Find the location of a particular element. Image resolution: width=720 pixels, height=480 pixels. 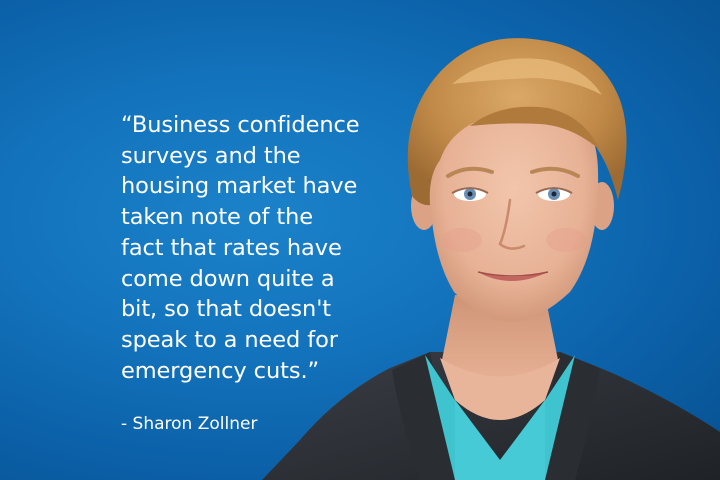

face-shape is located at coordinates (514, 206).